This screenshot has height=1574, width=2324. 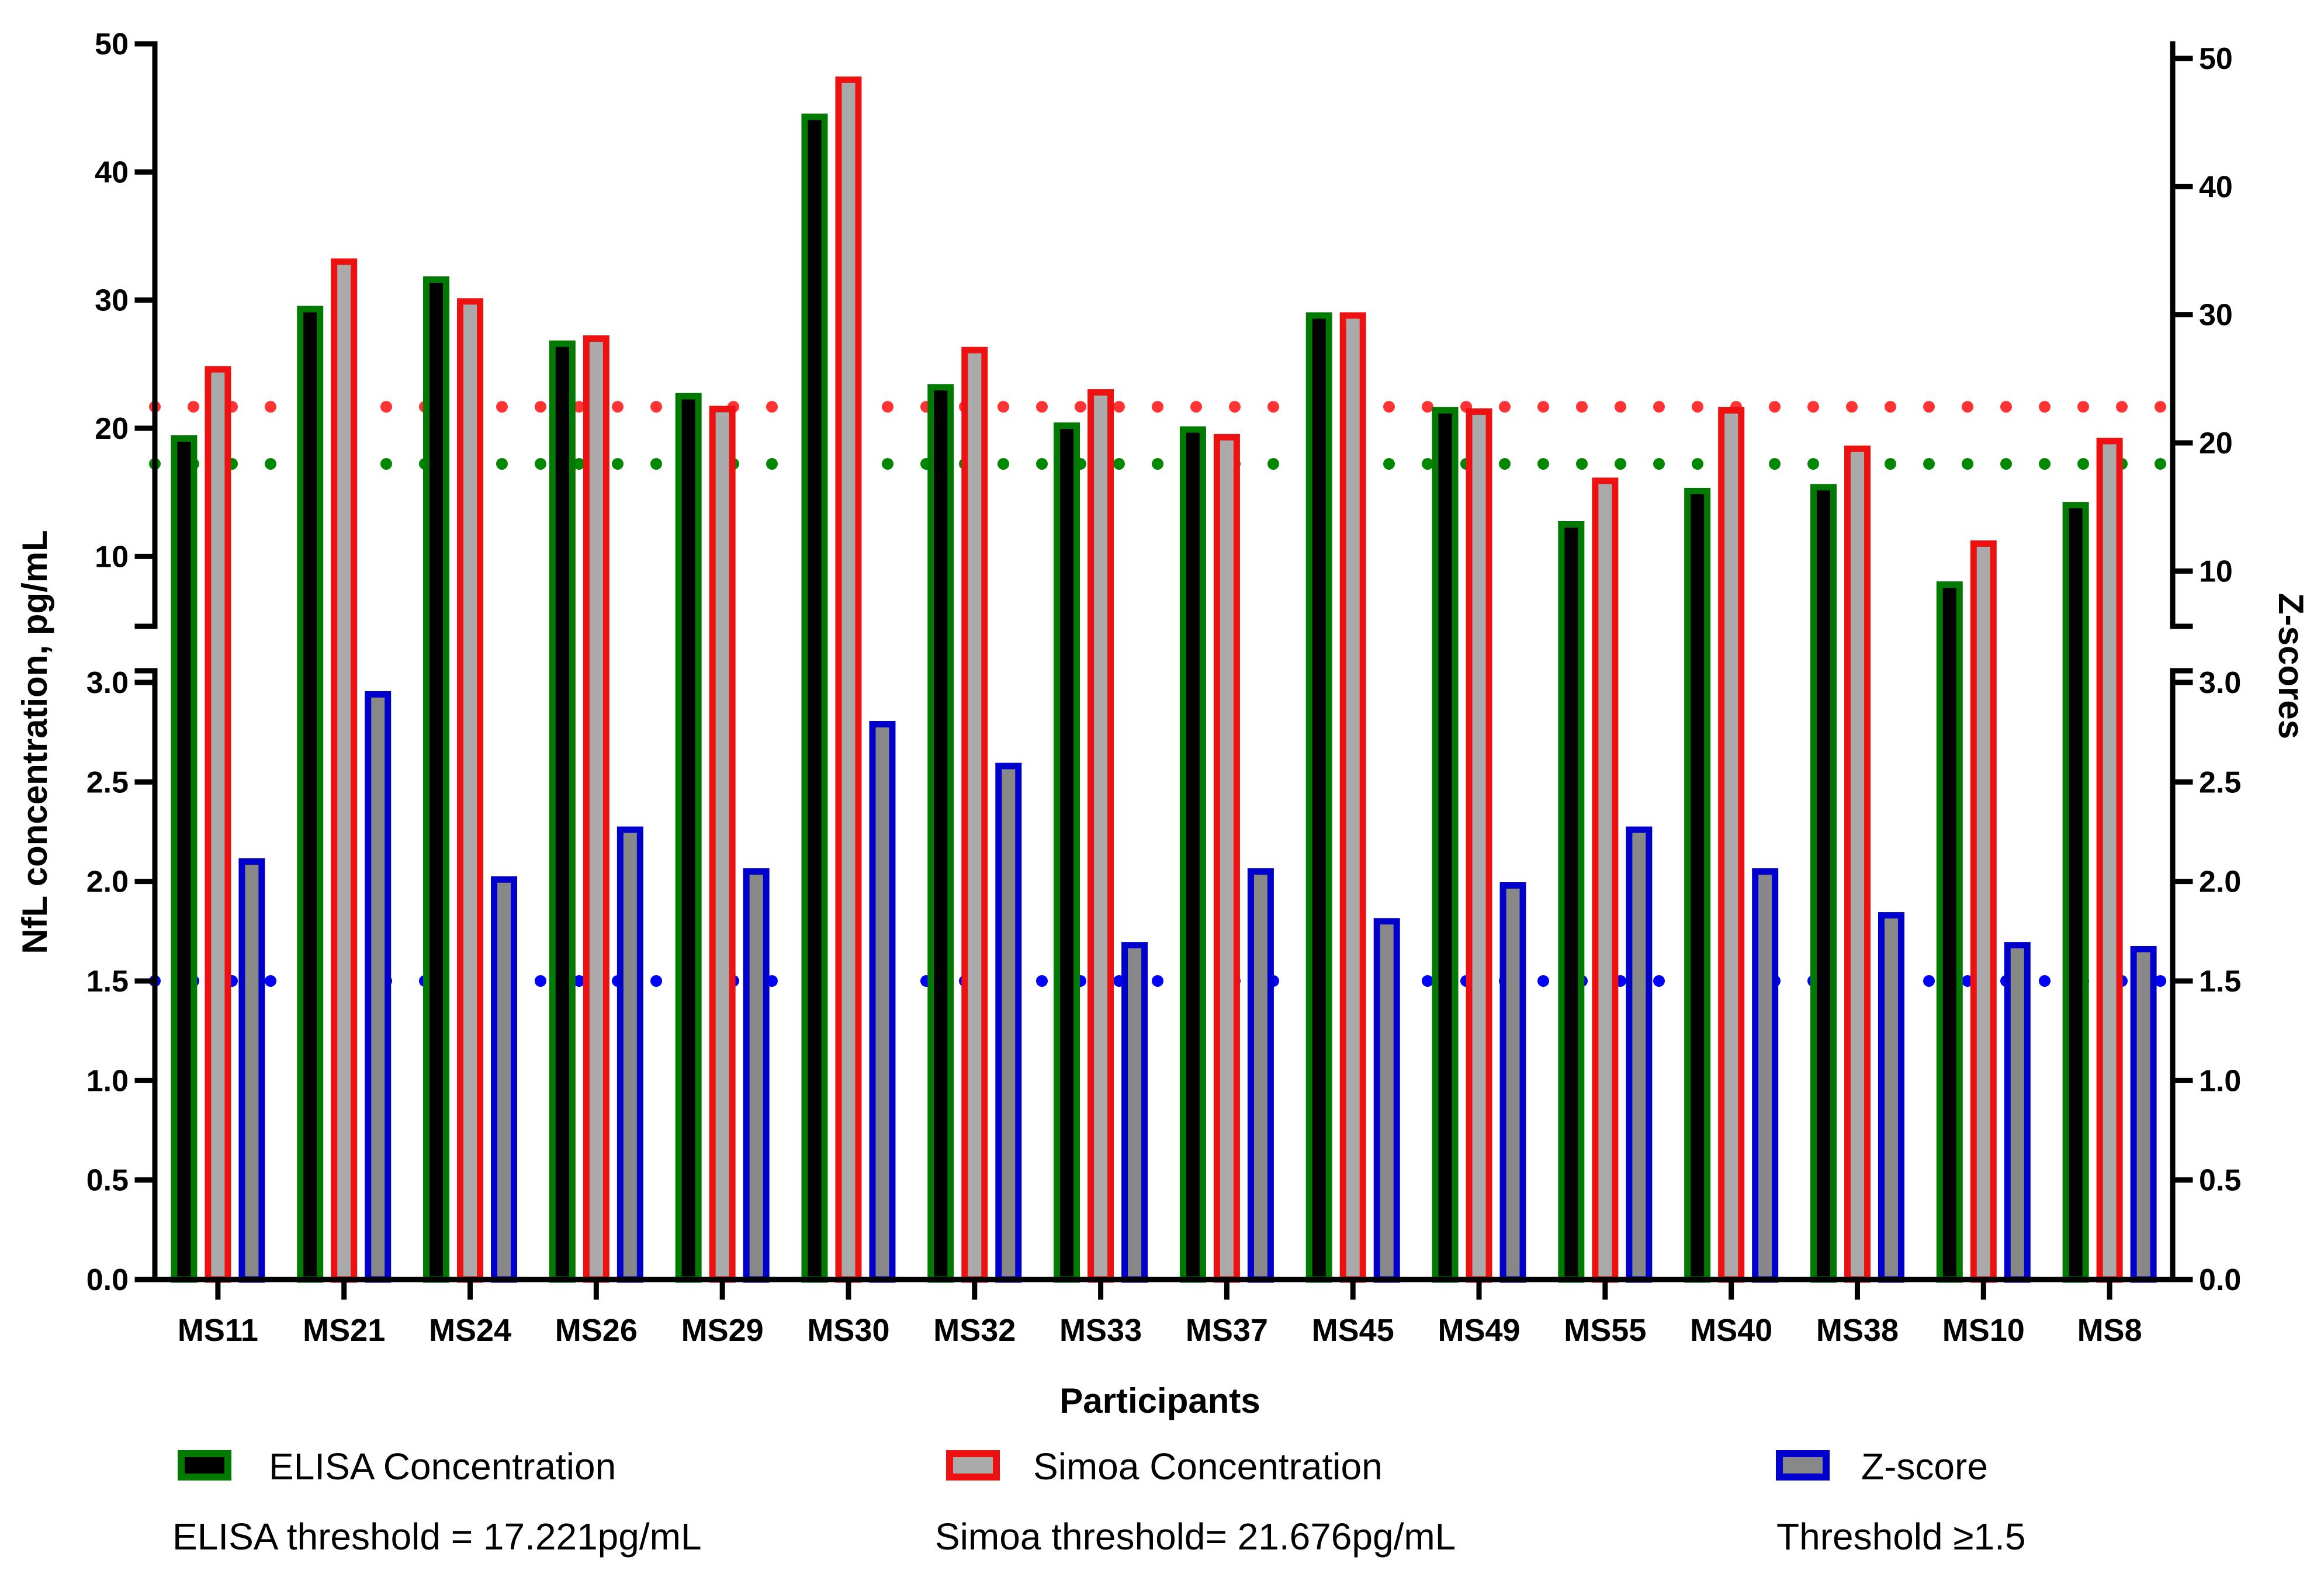 I want to click on legend-label-elisa: ELISA Concentration, so click(x=442, y=1466).